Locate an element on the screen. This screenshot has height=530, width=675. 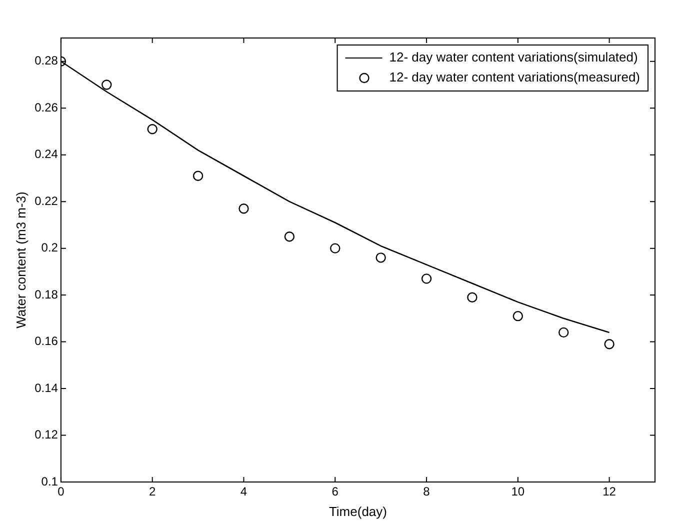
x-tick-label: 12 is located at coordinates (609, 491).